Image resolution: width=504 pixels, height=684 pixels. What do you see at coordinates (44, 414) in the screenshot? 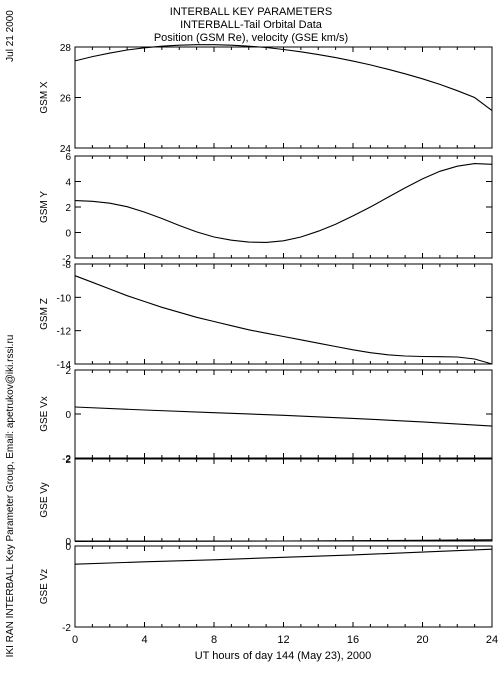
I see `y-axis-label-gse-vx: GSE Vx` at bounding box center [44, 414].